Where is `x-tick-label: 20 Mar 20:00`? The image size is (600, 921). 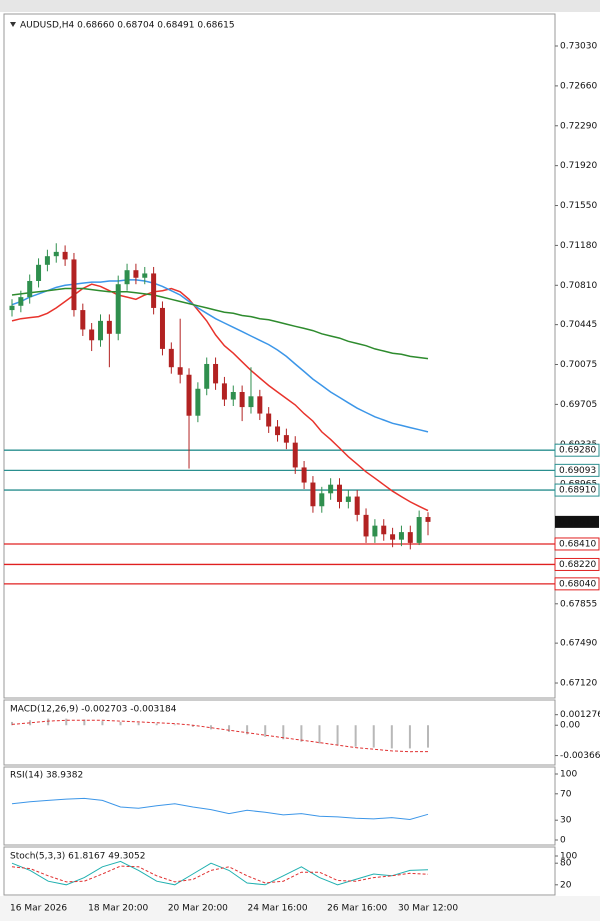 x-tick-label: 20 Mar 20:00 is located at coordinates (198, 909).